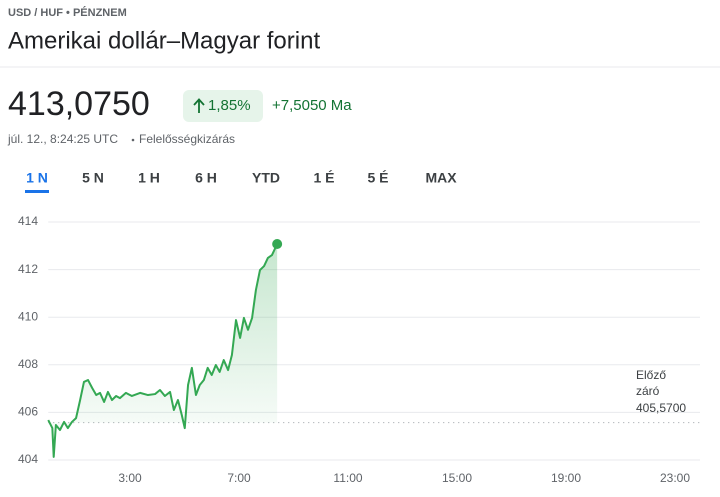 This screenshot has height=497, width=720. What do you see at coordinates (149, 178) in the screenshot?
I see `tab: 1 H` at bounding box center [149, 178].